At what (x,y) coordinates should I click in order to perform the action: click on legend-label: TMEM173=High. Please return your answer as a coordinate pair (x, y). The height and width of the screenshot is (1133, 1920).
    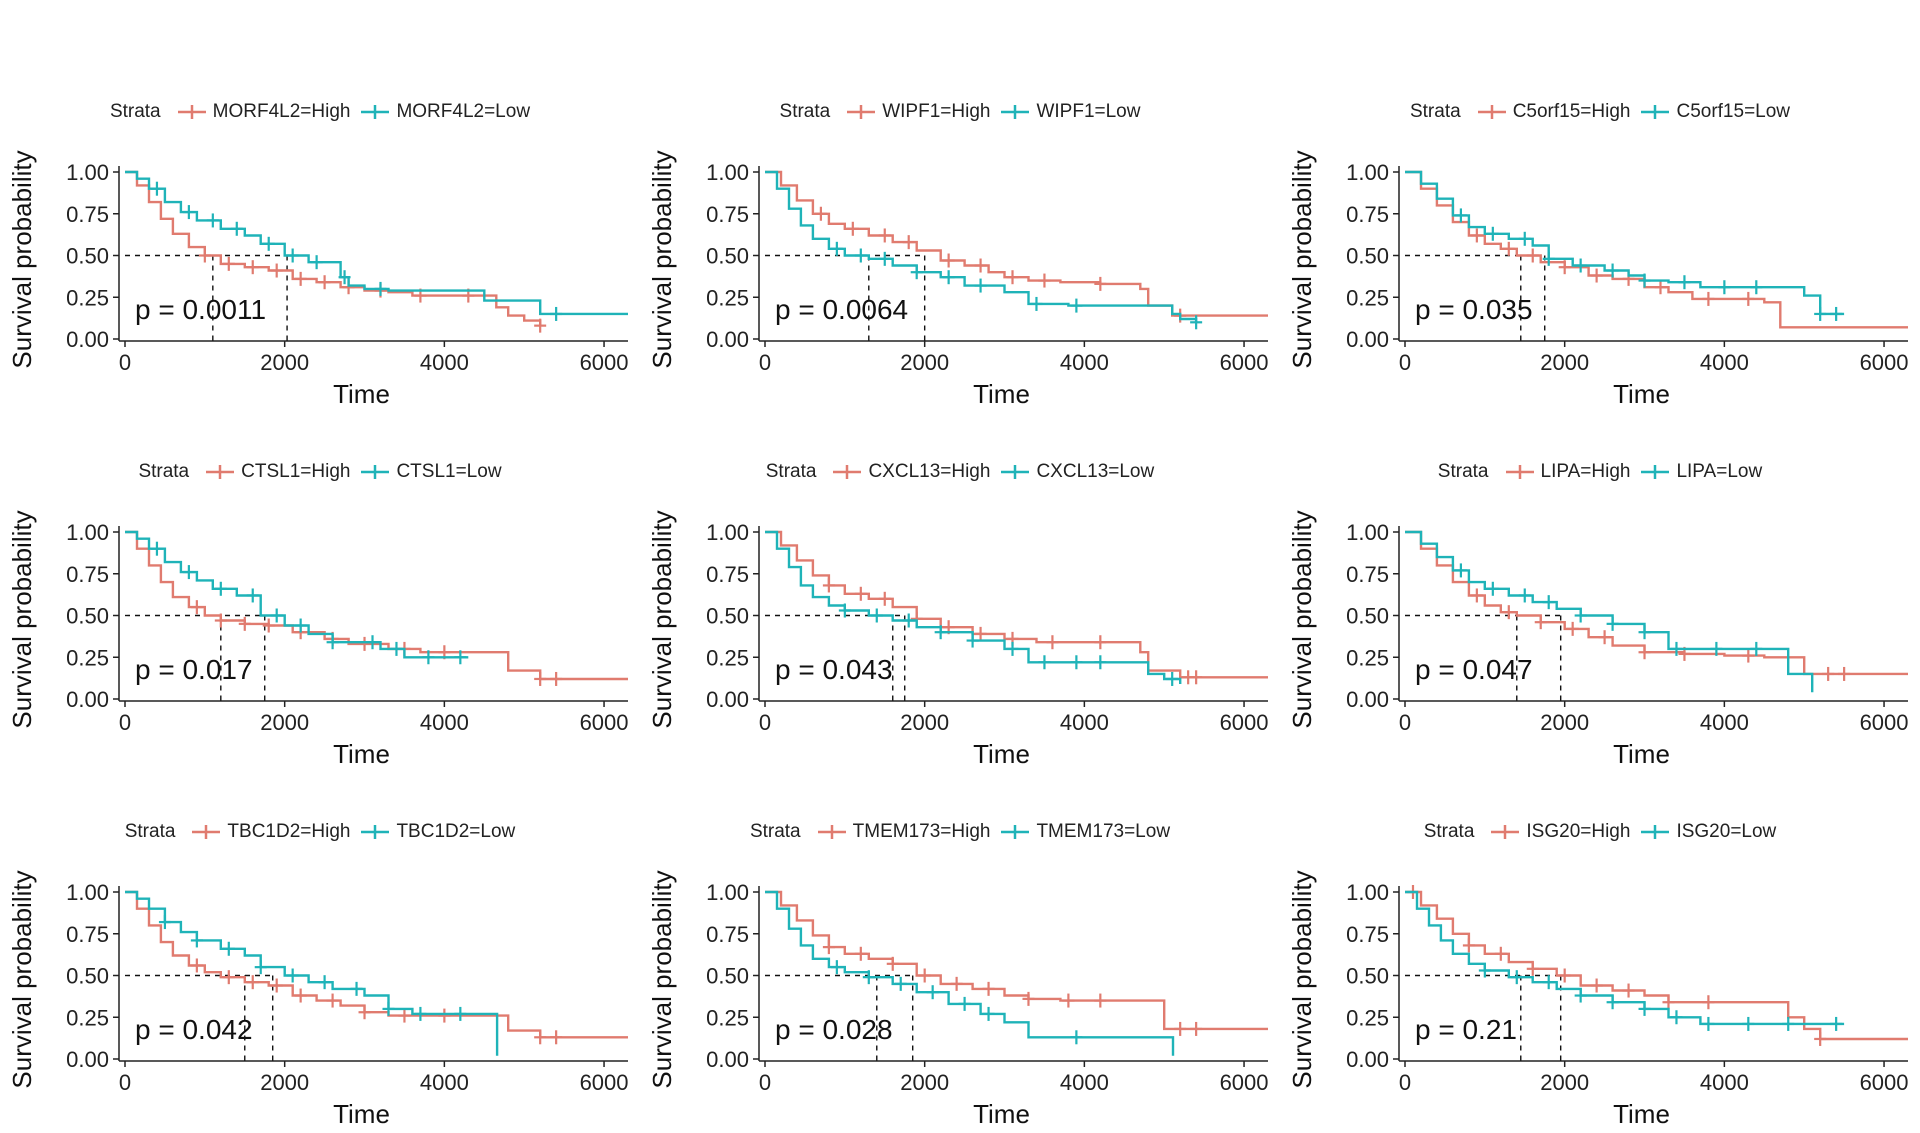
    Looking at the image, I should click on (921, 831).